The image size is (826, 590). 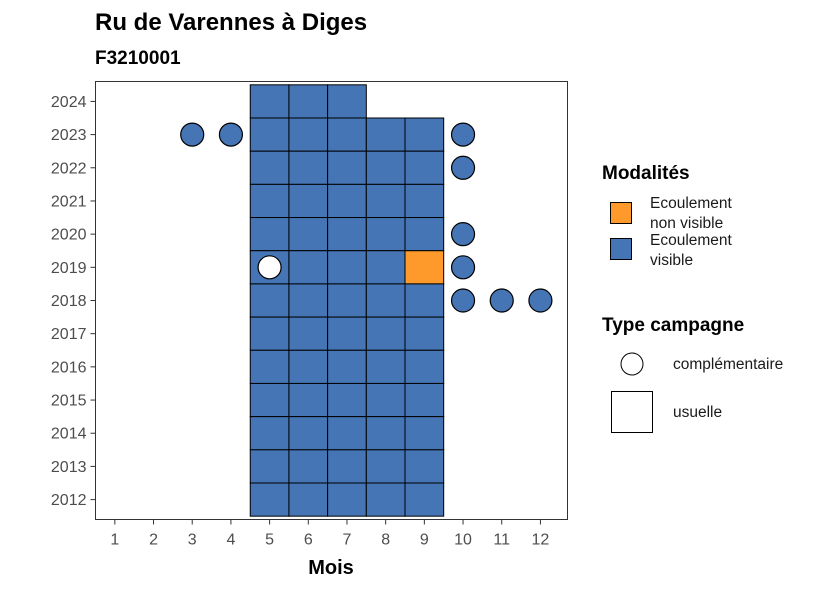 I want to click on y-tick-label: 2016, so click(x=69, y=367).